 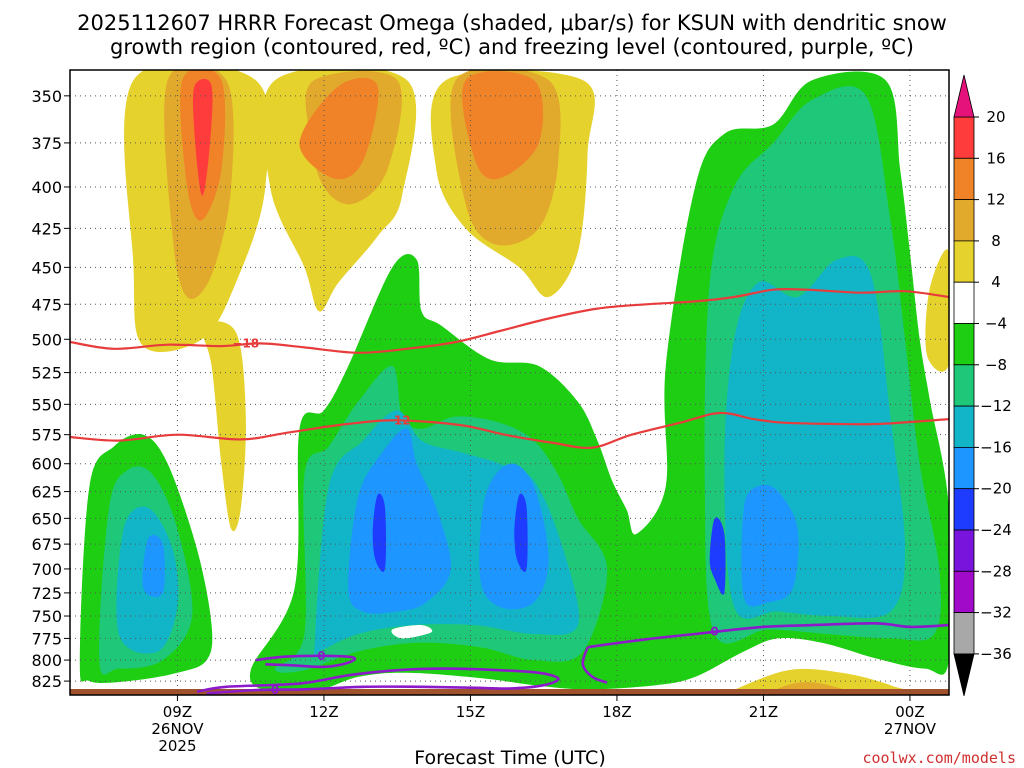 I want to click on colorbar-label-9: −20, so click(x=996, y=489).